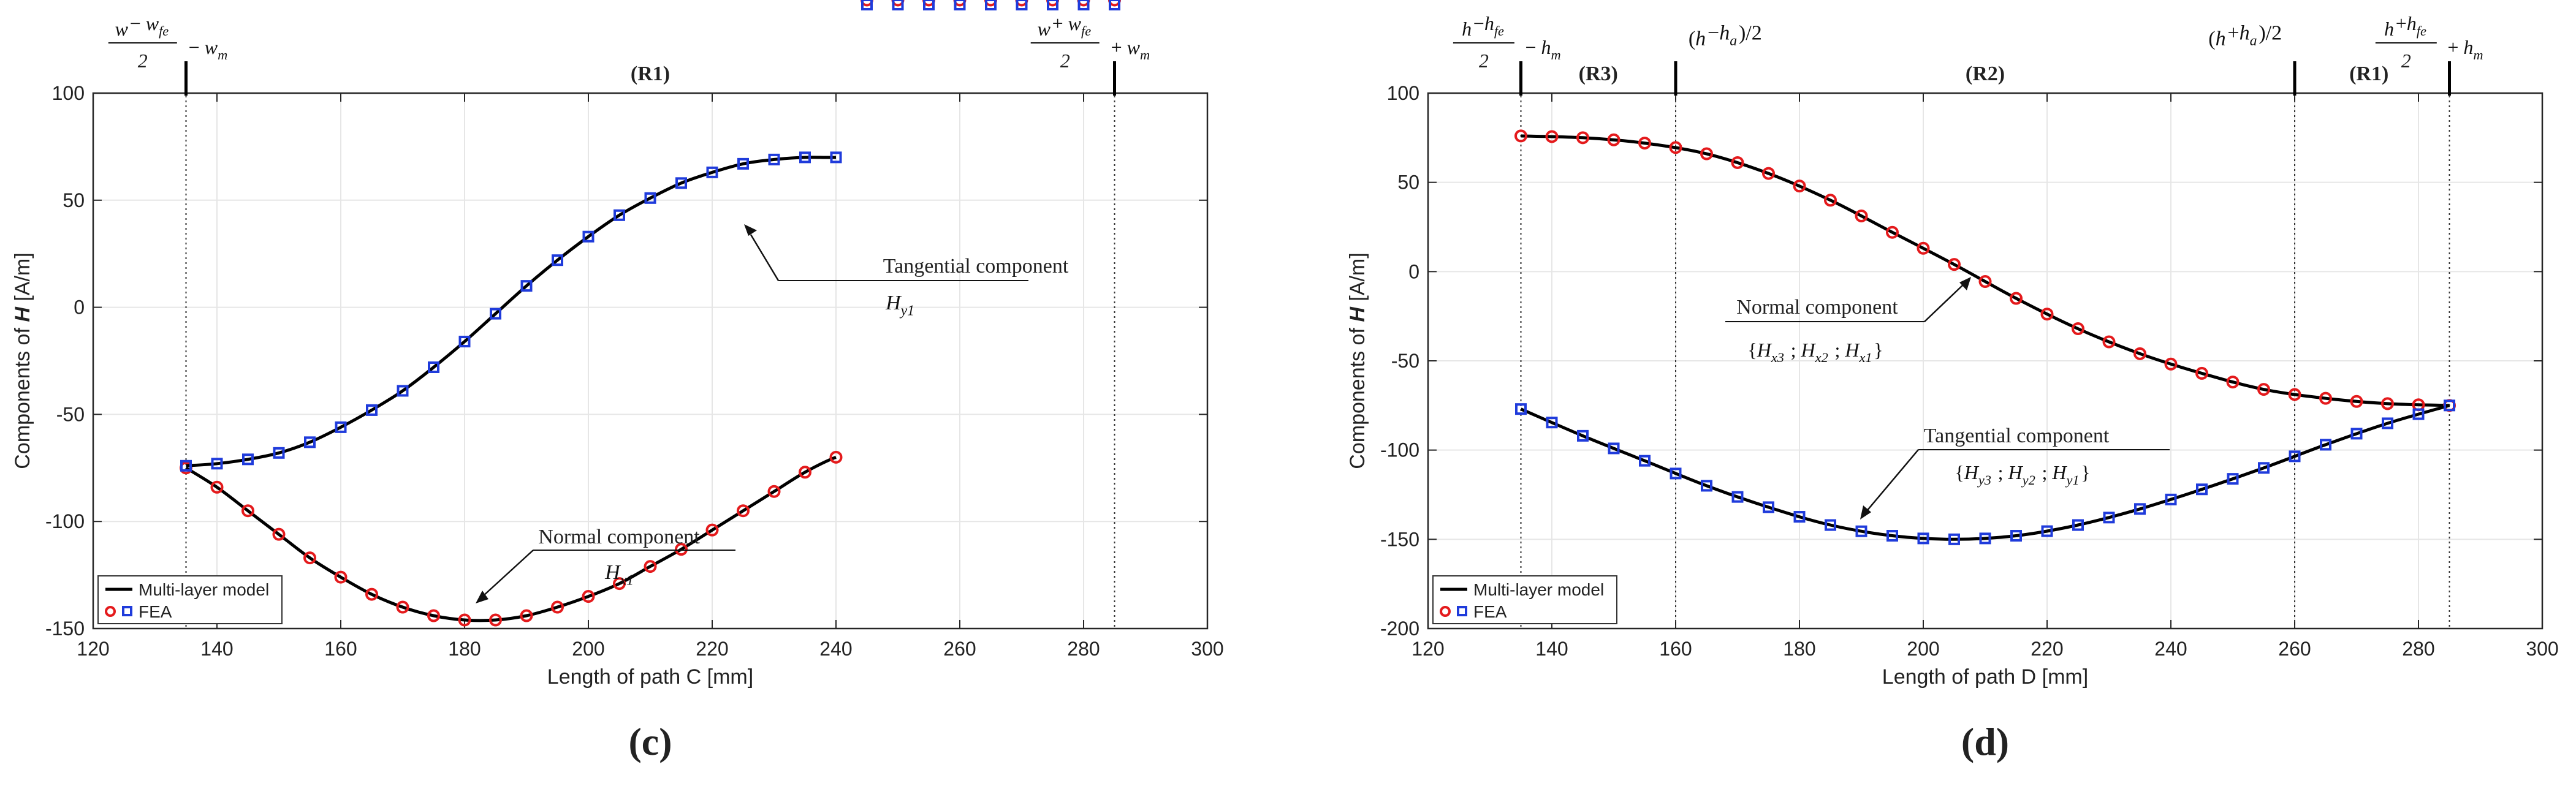  Describe the element at coordinates (1538, 589) in the screenshot. I see `legend-model-label: Multi-layer model` at that location.